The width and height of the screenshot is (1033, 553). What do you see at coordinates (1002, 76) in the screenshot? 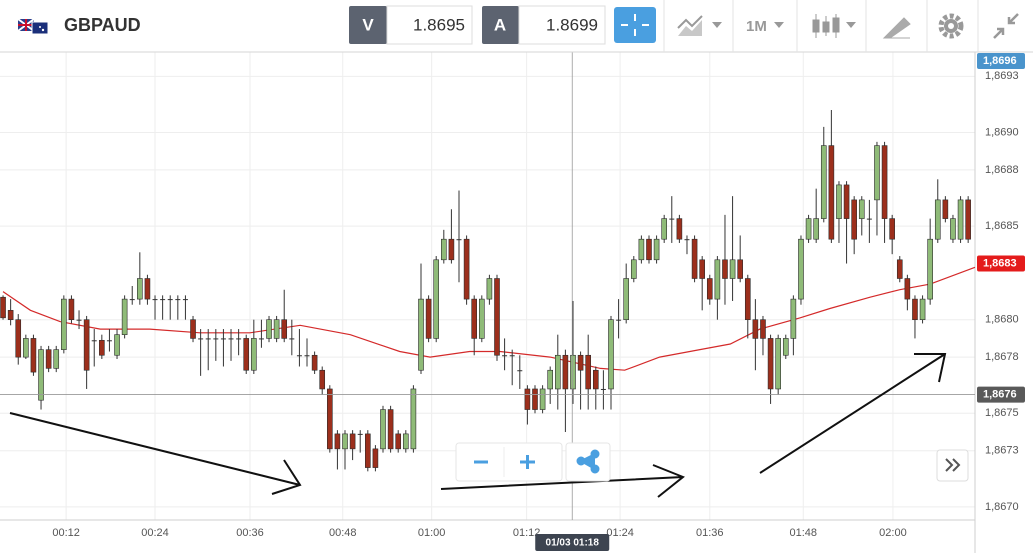
I see `y-tick-label: 1,8693` at bounding box center [1002, 76].